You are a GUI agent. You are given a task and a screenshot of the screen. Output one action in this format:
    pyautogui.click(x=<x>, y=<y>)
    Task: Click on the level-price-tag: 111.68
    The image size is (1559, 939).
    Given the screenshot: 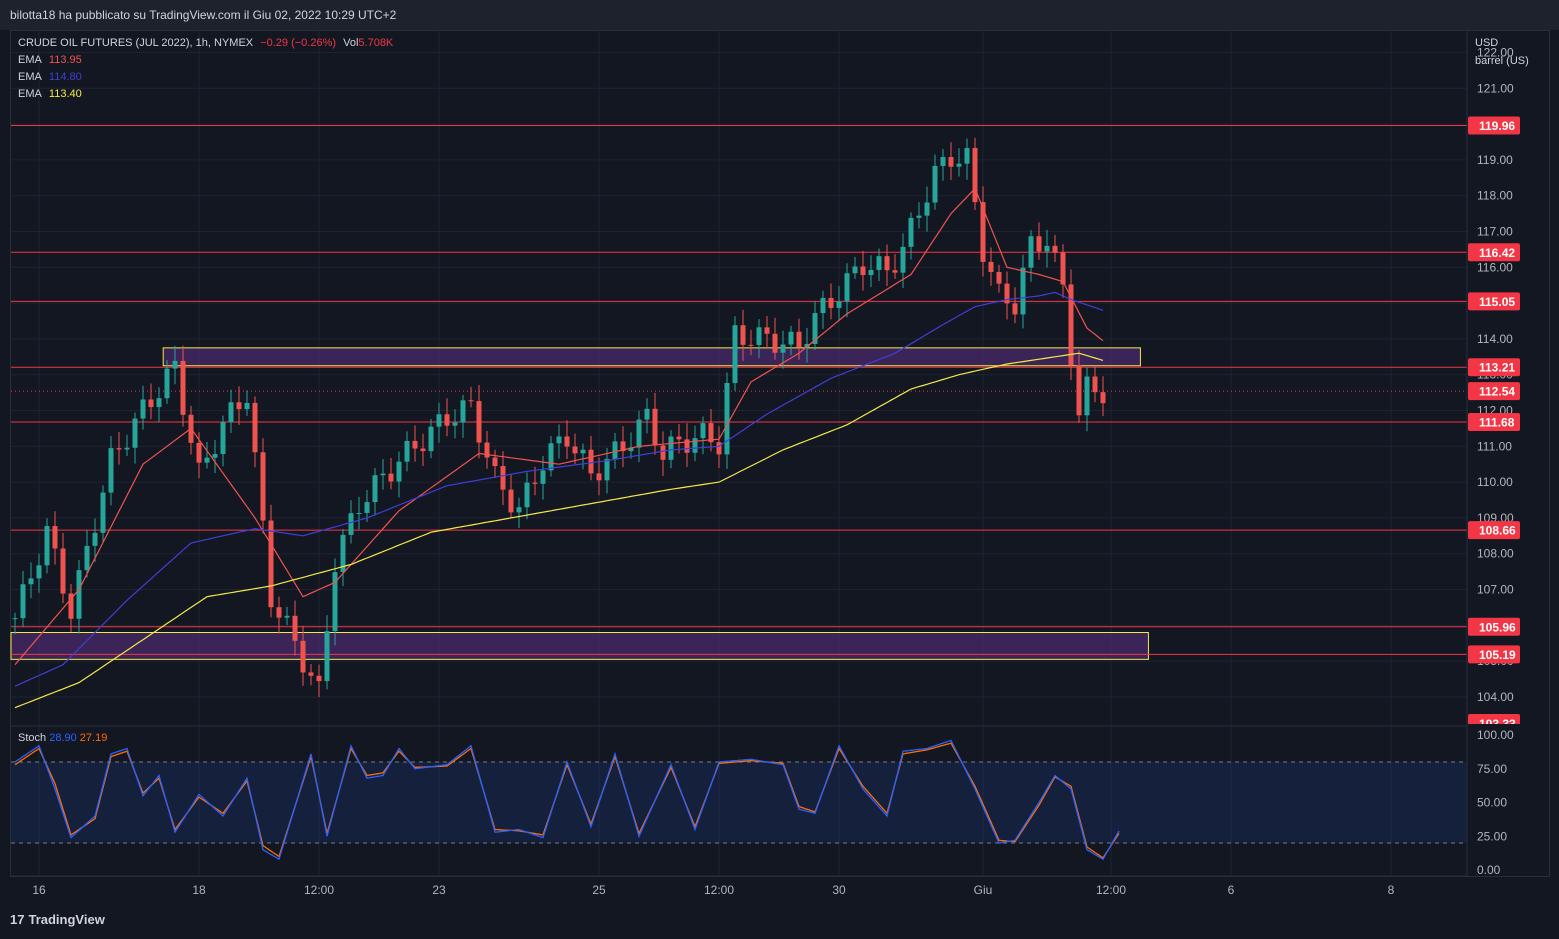 What is the action you would take?
    pyautogui.click(x=1497, y=422)
    